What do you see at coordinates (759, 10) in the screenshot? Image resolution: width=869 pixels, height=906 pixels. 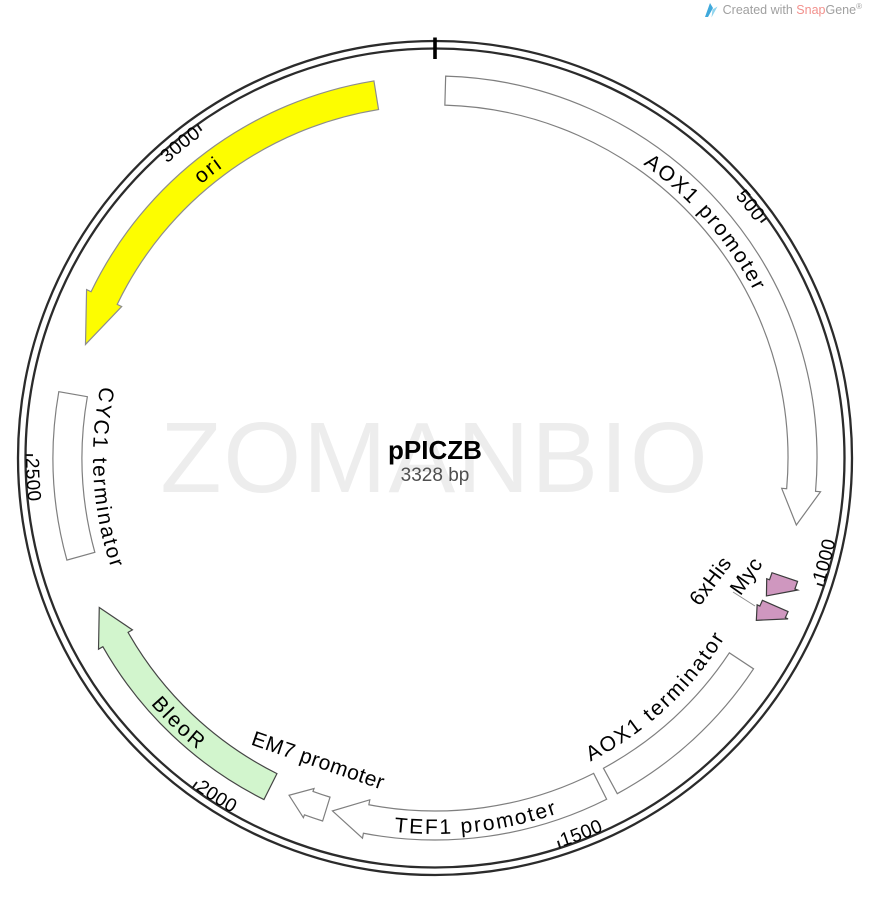 I see `credit-prefix: Created with` at bounding box center [759, 10].